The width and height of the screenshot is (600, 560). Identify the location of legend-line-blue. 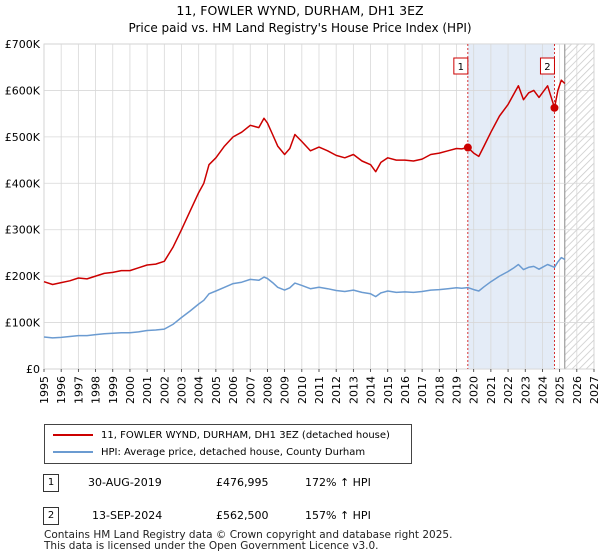
(73, 452).